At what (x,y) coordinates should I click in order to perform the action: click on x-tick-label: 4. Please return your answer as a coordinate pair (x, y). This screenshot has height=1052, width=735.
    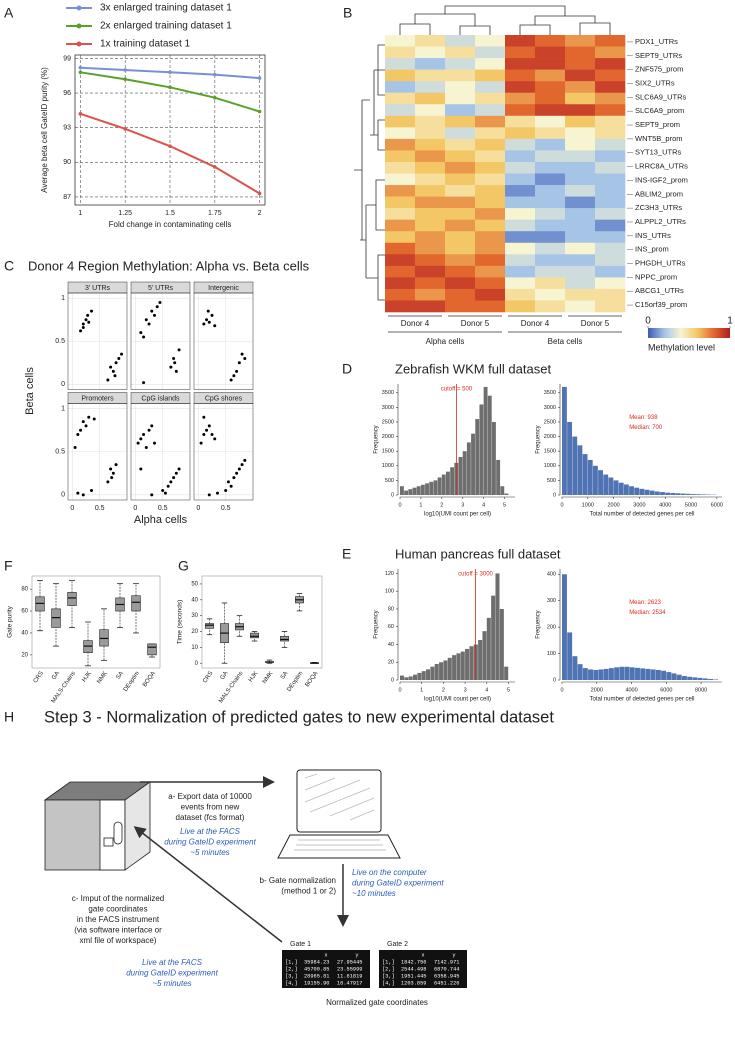
    Looking at the image, I should click on (483, 505).